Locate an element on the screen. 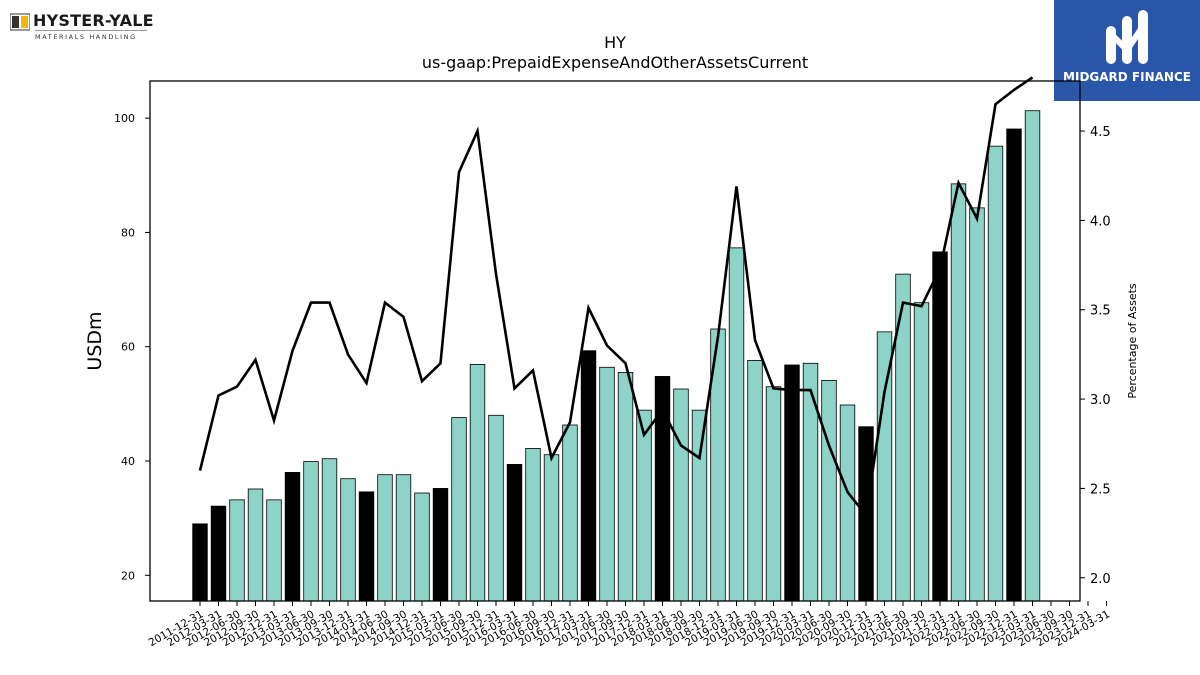 The image size is (1200, 675). y-tick-label: 60 is located at coordinates (128, 347).